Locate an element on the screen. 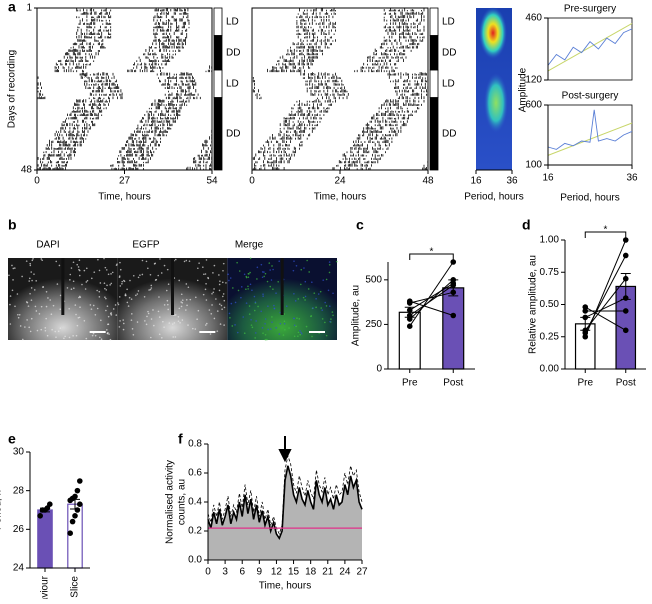 The image size is (652, 604). actogram-frame is located at coordinates (340, 89).